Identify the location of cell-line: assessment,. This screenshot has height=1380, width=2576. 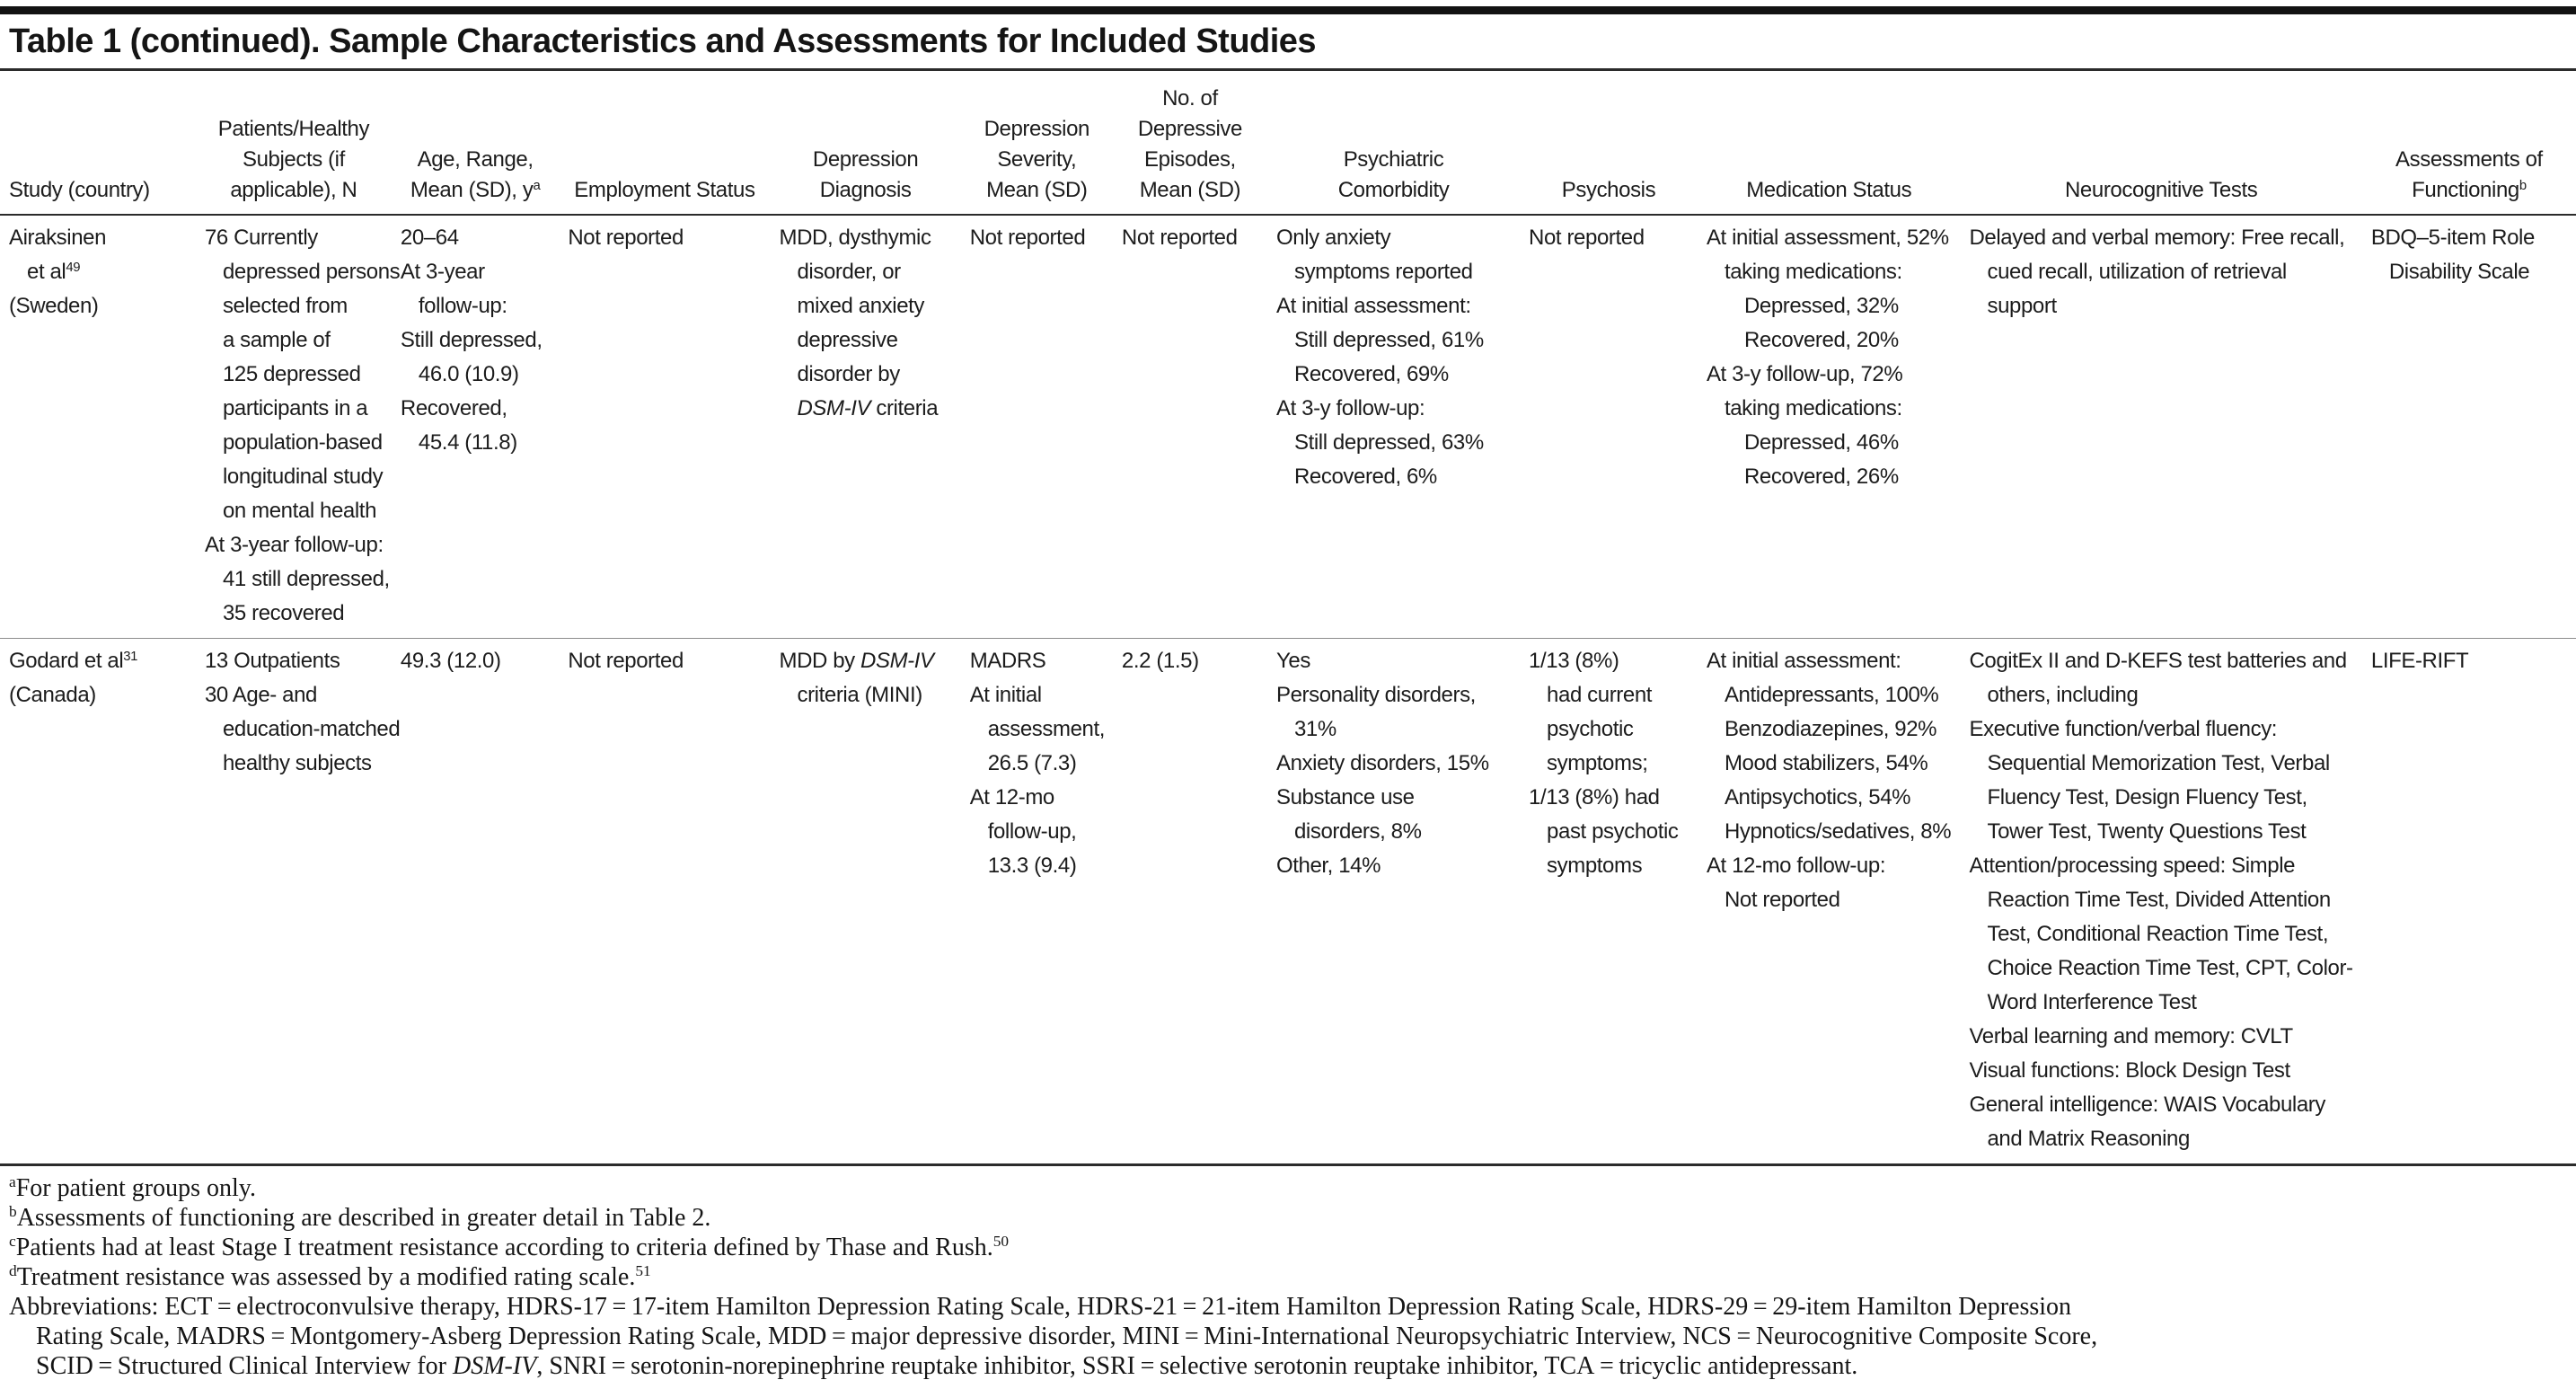
(1046, 729).